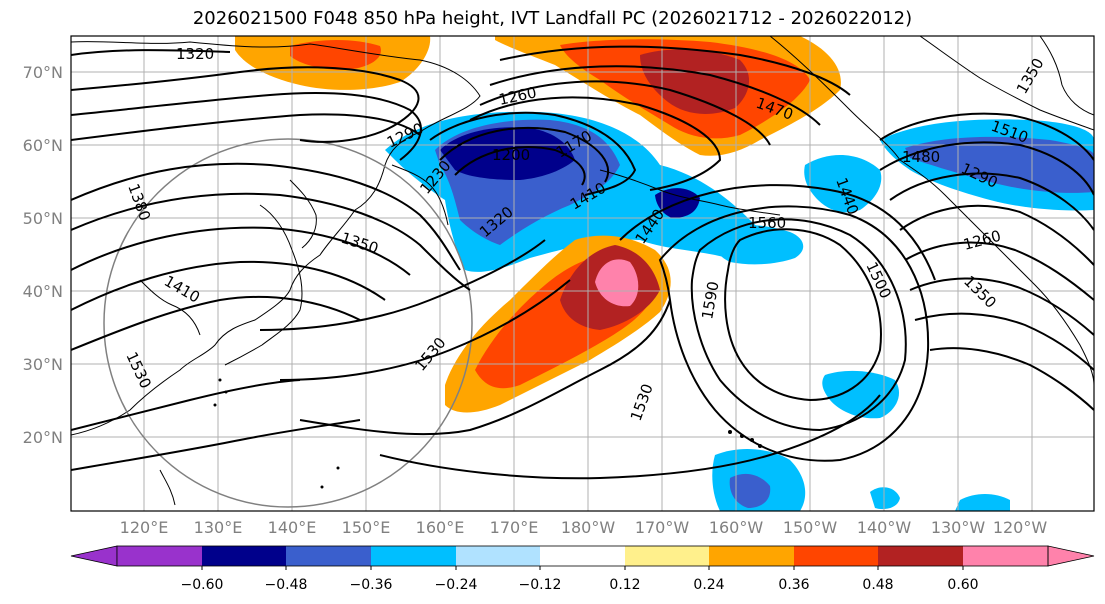 The image size is (1105, 604). What do you see at coordinates (588, 527) in the screenshot?
I see `lon-label: 180°W` at bounding box center [588, 527].